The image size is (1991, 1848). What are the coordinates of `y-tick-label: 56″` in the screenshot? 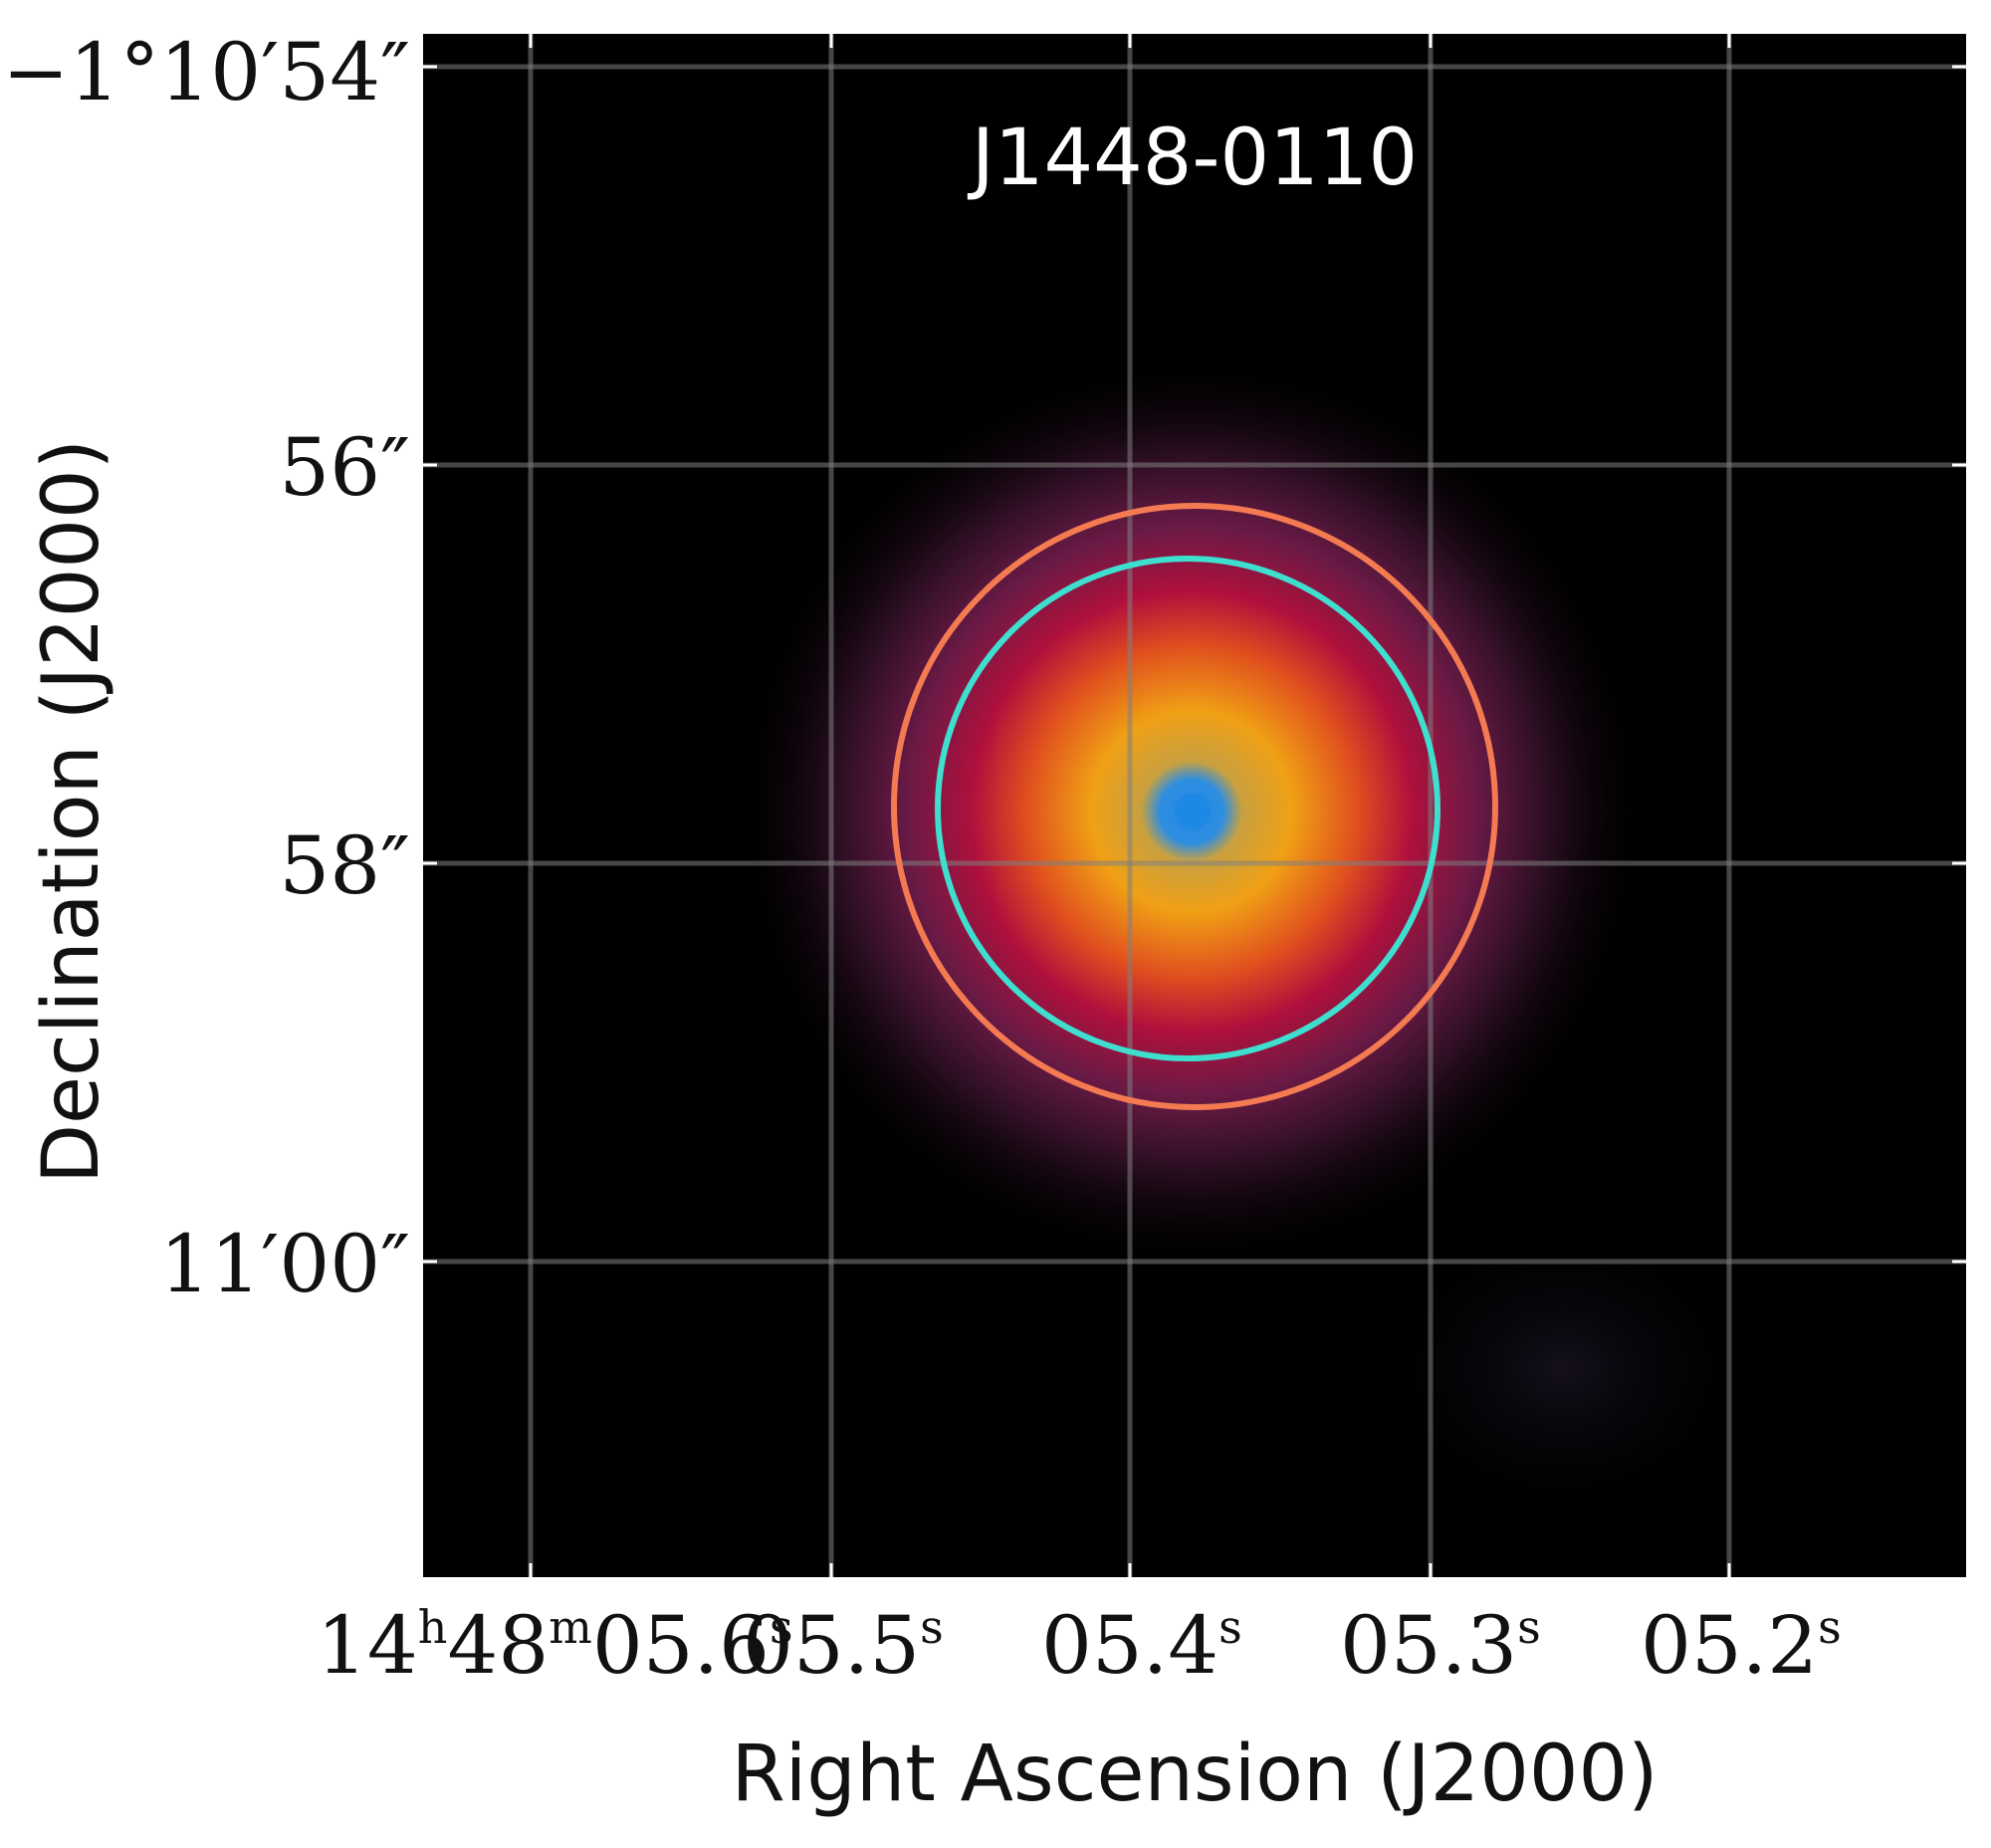 It's located at (344, 467).